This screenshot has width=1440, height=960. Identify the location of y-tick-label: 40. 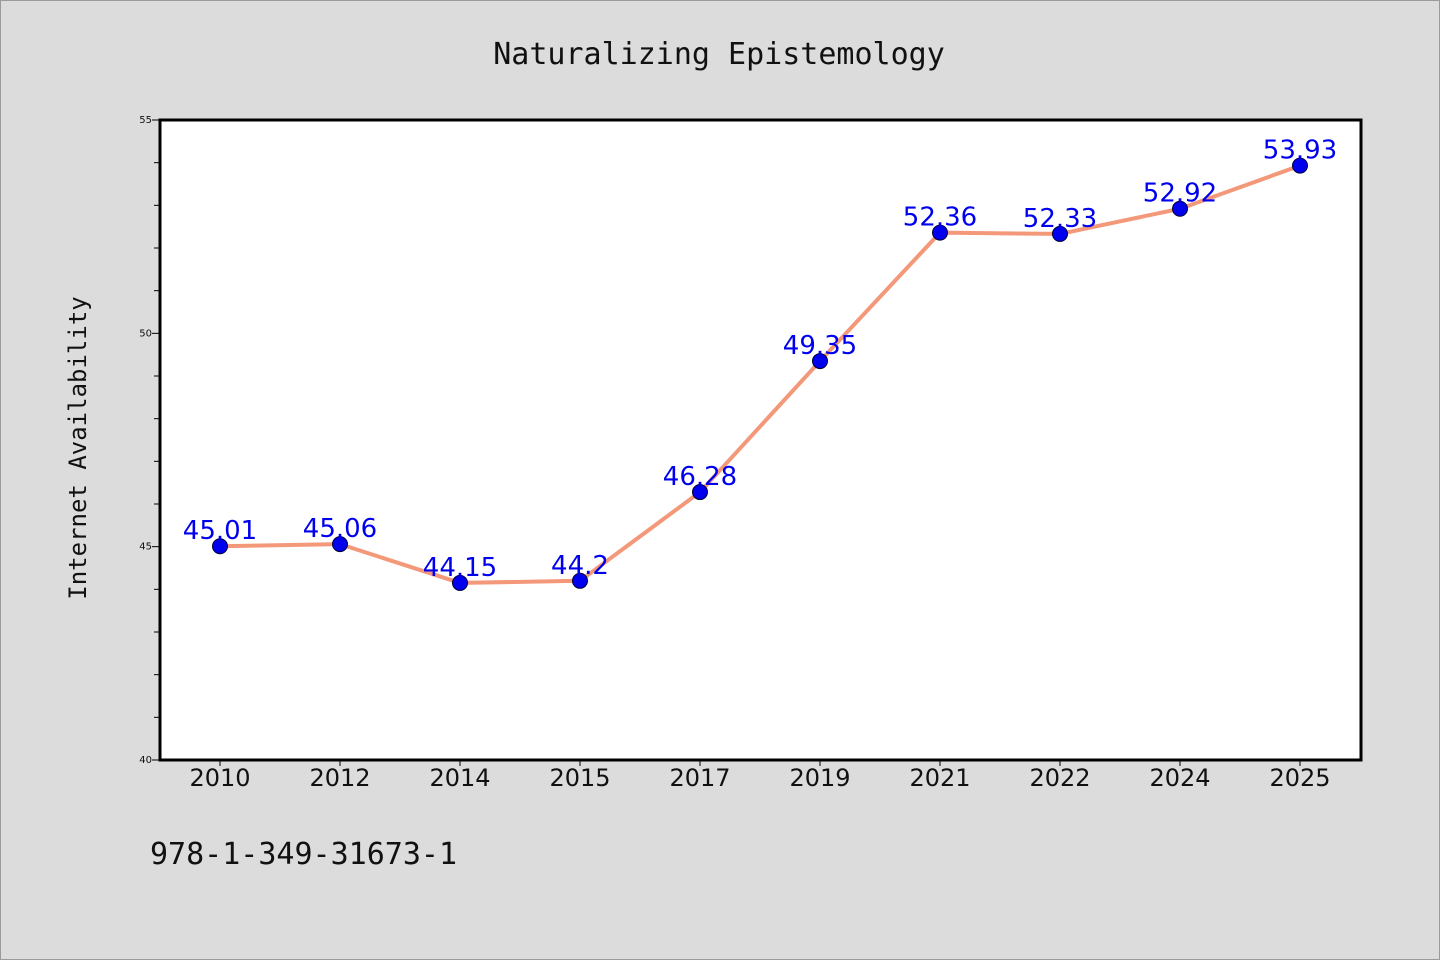
(145, 760).